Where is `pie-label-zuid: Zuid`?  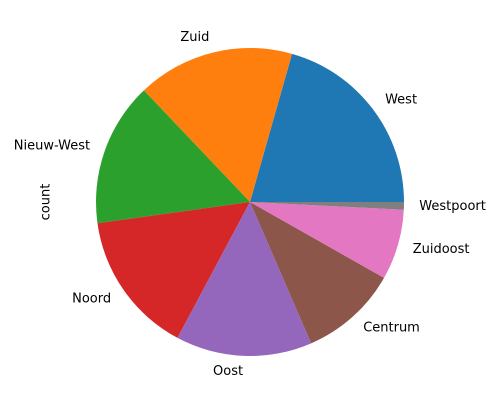 pie-label-zuid: Zuid is located at coordinates (194, 37).